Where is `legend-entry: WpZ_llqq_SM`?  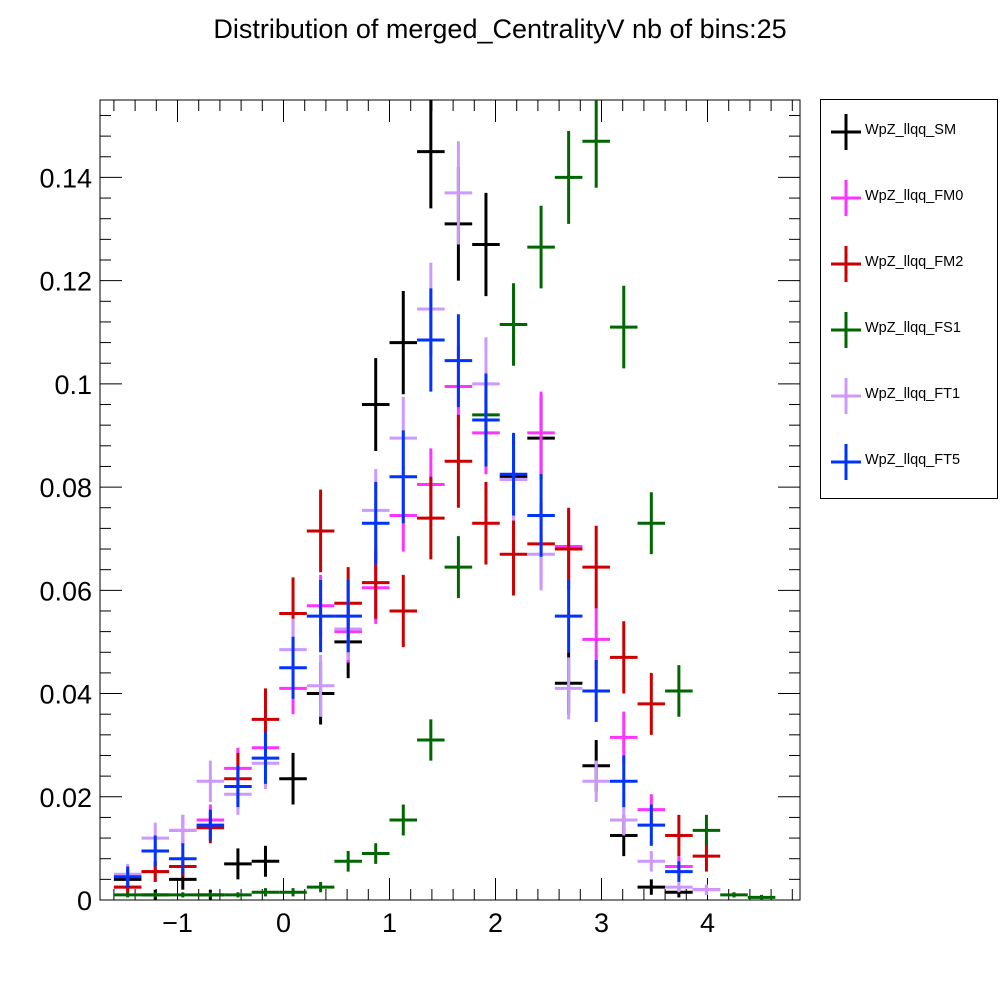 legend-entry: WpZ_llqq_SM is located at coordinates (909, 132).